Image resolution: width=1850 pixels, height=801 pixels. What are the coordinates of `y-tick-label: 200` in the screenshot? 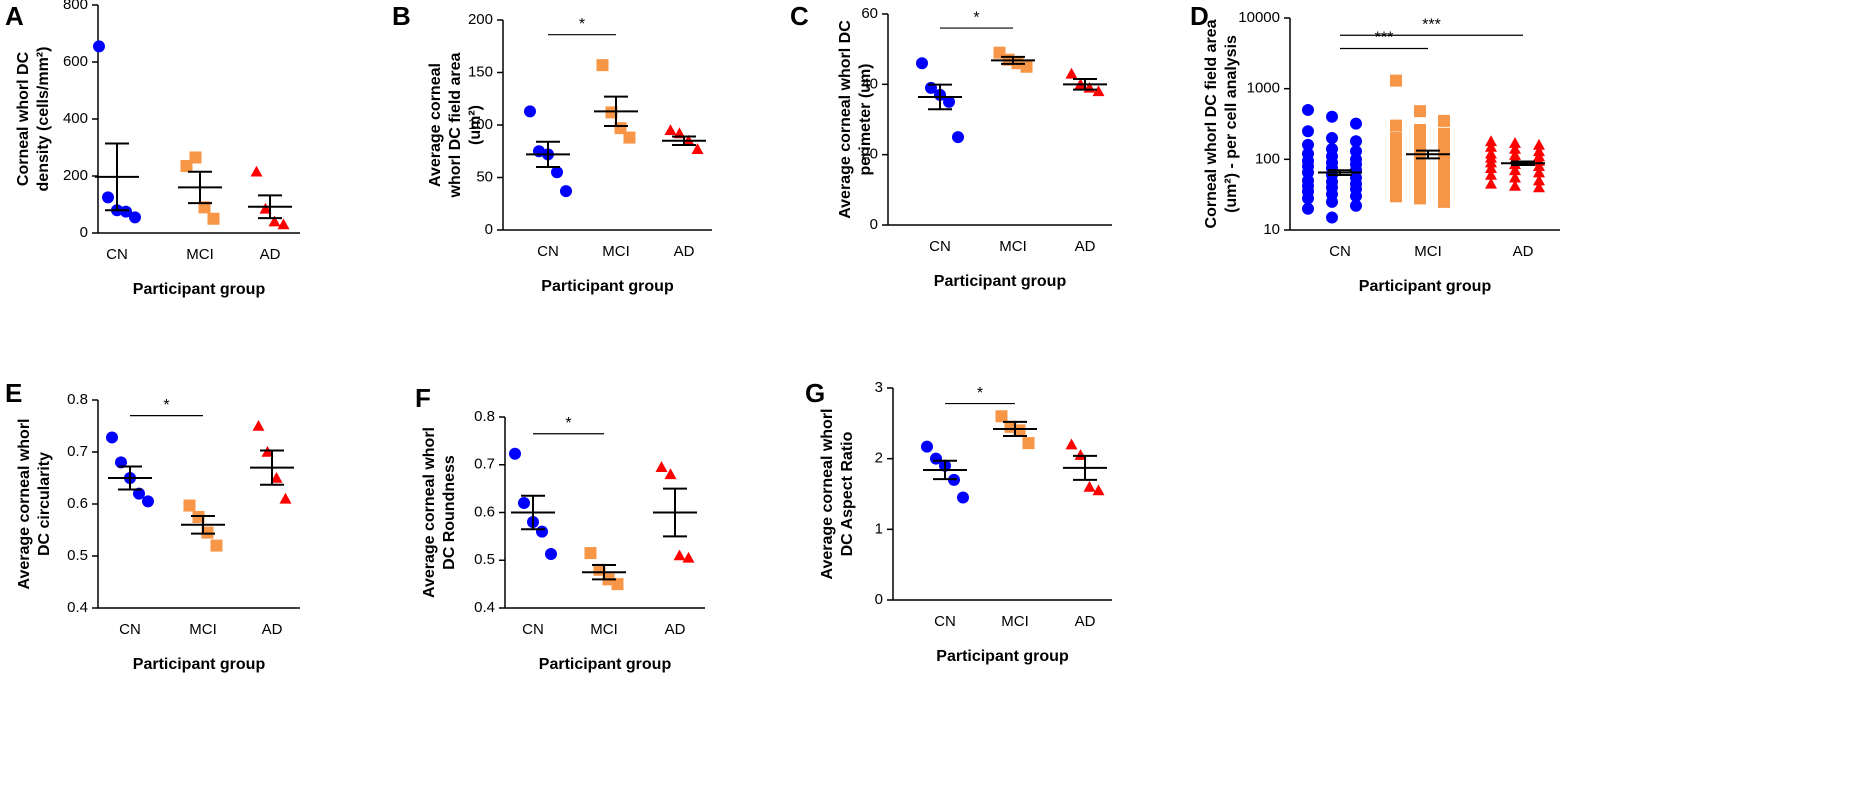 It's located at (480, 19).